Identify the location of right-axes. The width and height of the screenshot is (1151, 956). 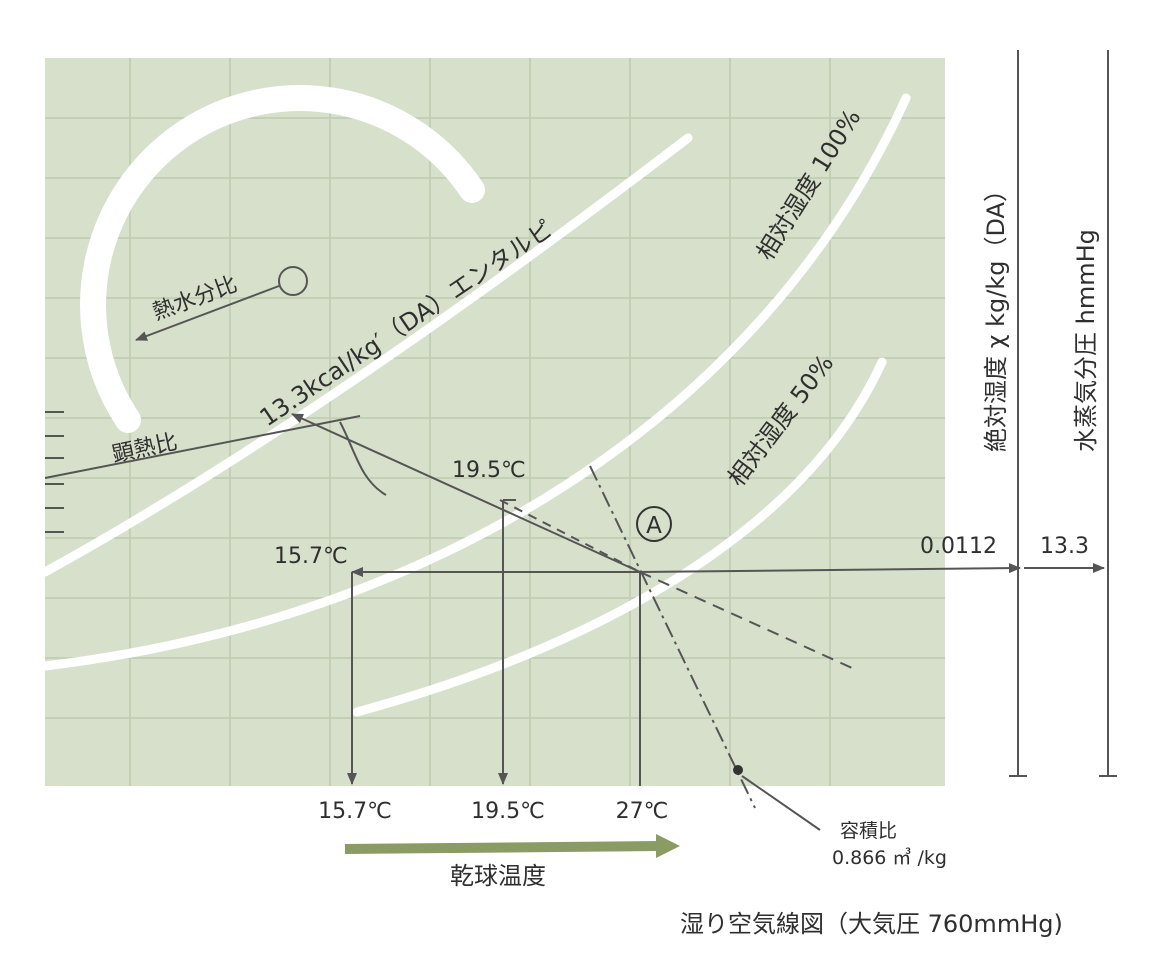
(1063, 413).